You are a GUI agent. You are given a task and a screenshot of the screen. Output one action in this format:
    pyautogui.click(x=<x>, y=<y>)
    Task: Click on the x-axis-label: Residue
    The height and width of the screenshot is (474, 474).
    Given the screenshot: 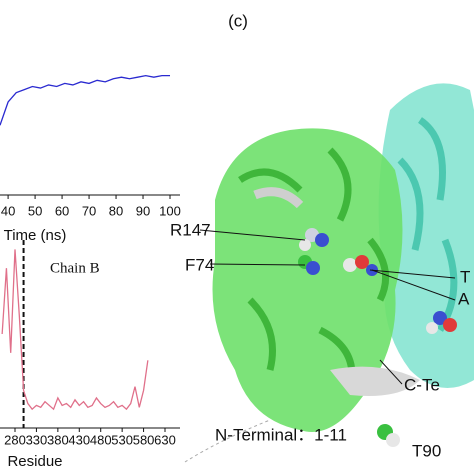 What is the action you would take?
    pyautogui.click(x=34, y=461)
    